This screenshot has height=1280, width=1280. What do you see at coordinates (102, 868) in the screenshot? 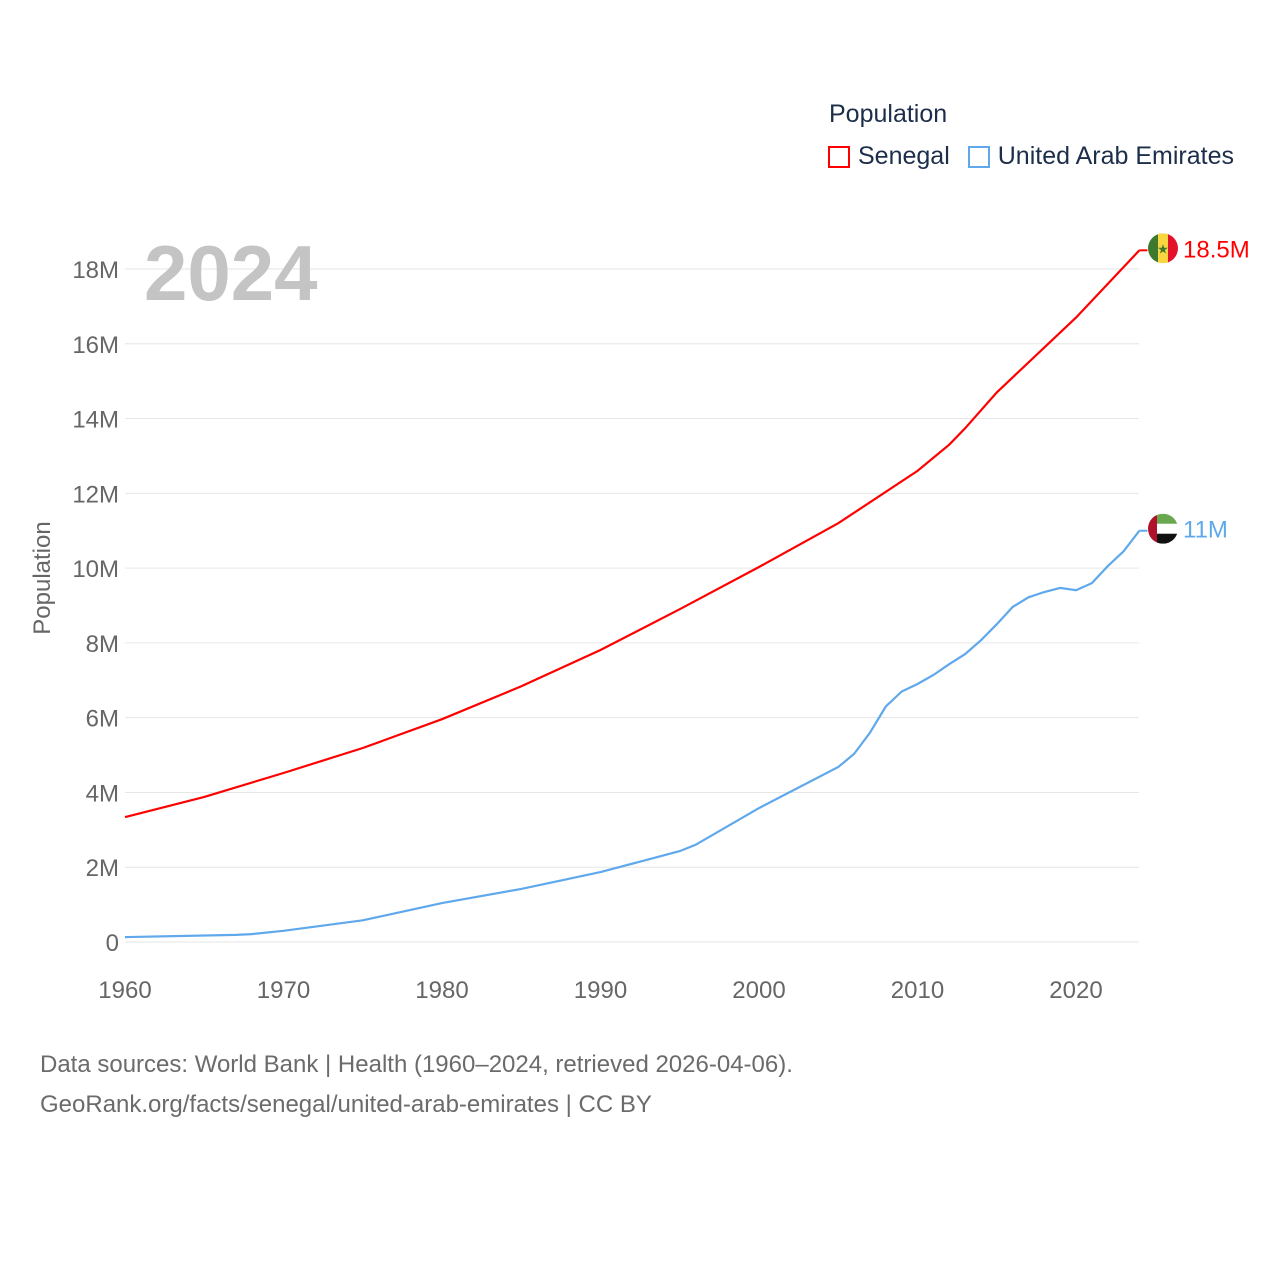
I see `y-tick-label: 2M` at bounding box center [102, 868].